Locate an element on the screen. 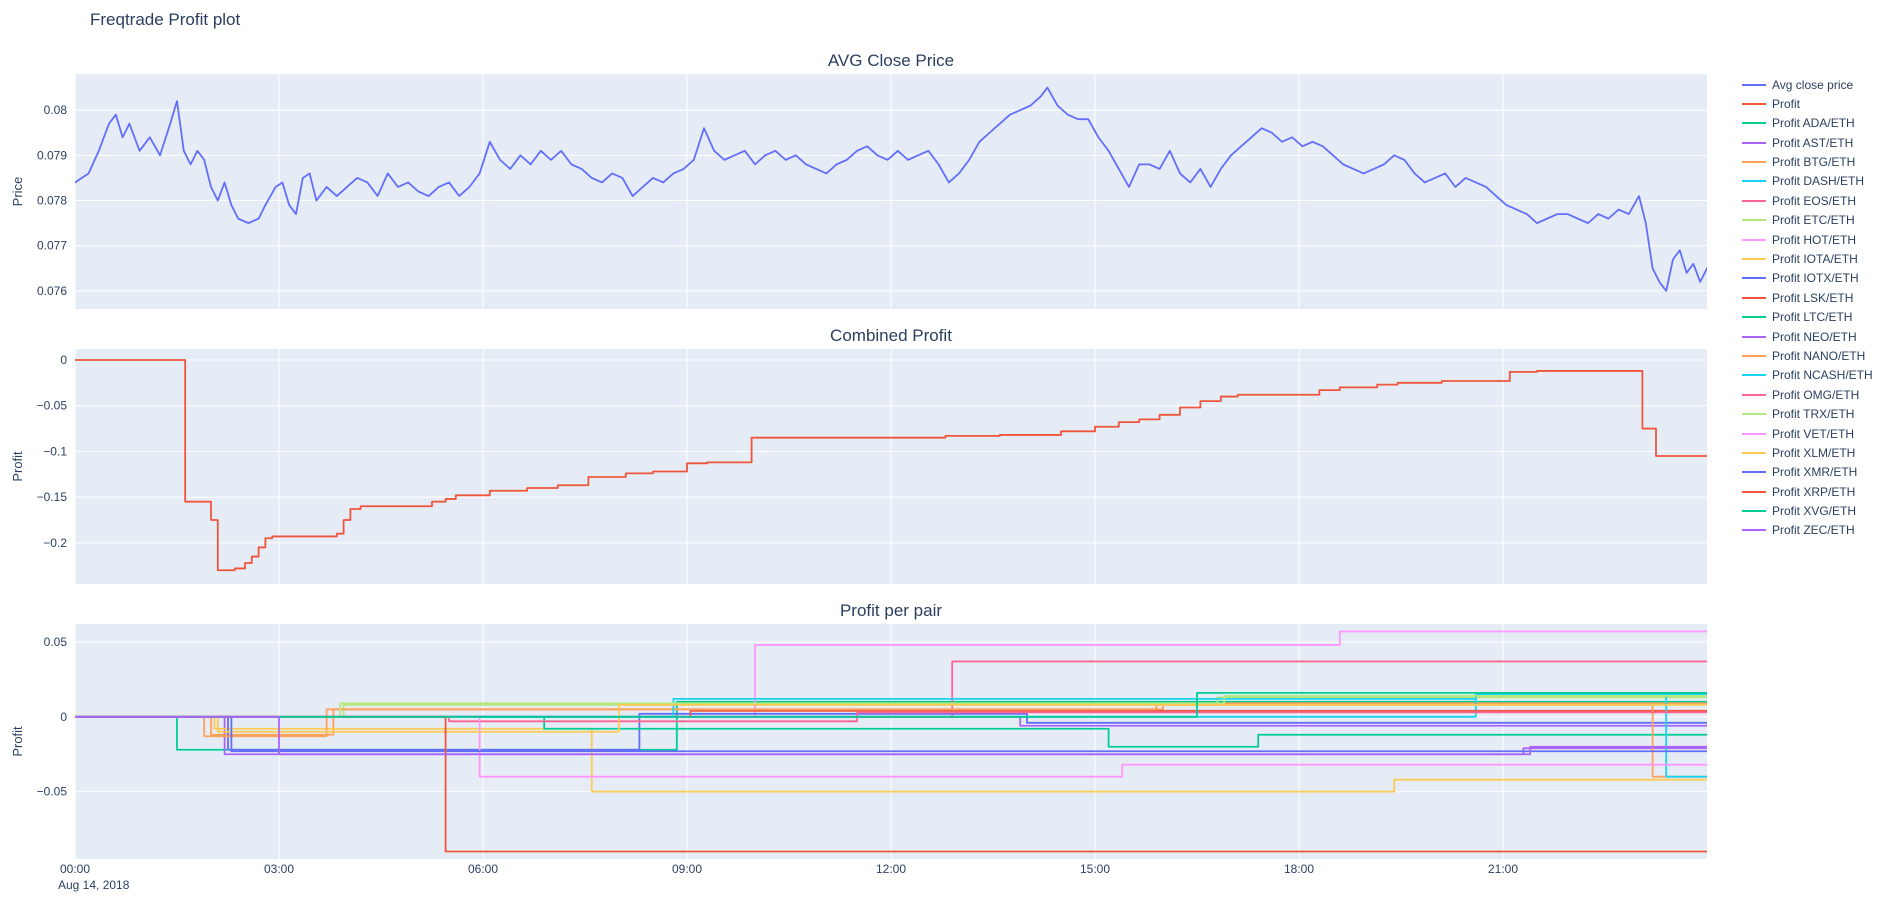  legend-item-profit-xmr-eth: Profit XMR/ETH is located at coordinates (1807, 472).